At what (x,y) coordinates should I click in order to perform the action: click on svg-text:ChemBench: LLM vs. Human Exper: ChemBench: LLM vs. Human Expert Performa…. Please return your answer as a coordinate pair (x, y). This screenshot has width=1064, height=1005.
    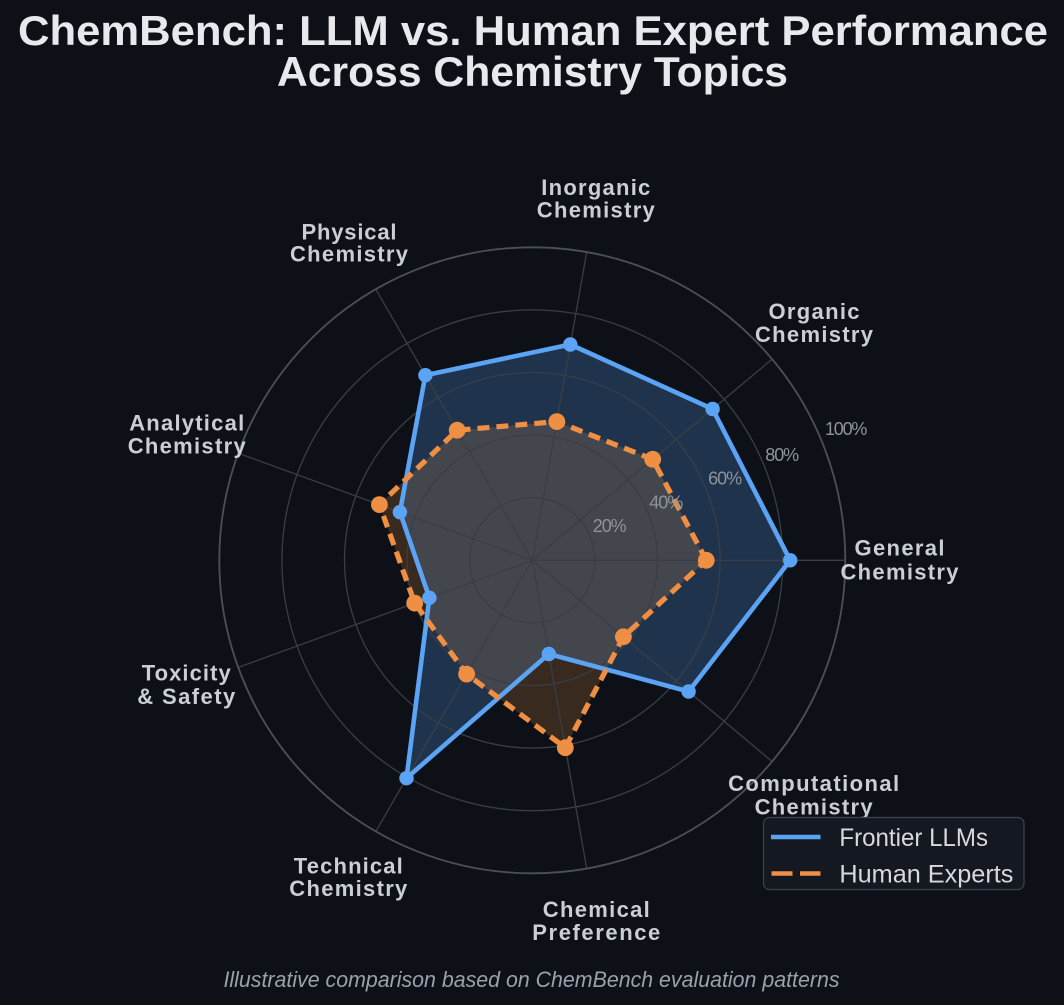
    Looking at the image, I should click on (533, 30).